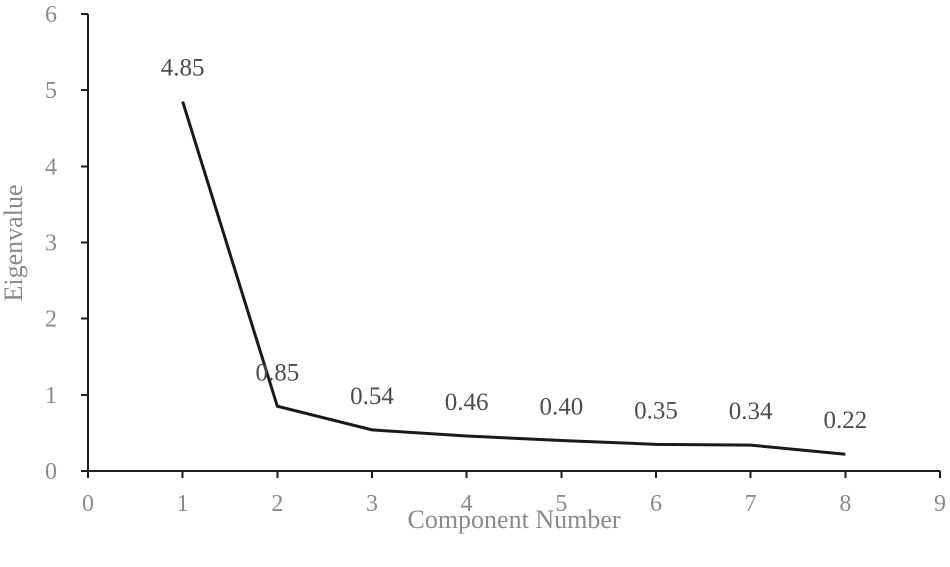 The height and width of the screenshot is (567, 950). What do you see at coordinates (51, 320) in the screenshot?
I see `y-tick-label: 2` at bounding box center [51, 320].